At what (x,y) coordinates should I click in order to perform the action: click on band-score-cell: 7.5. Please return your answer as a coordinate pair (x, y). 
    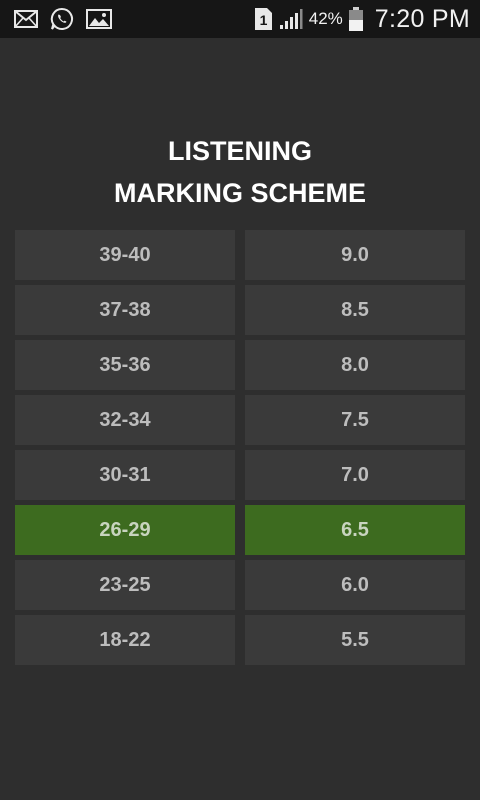
    Looking at the image, I should click on (355, 420).